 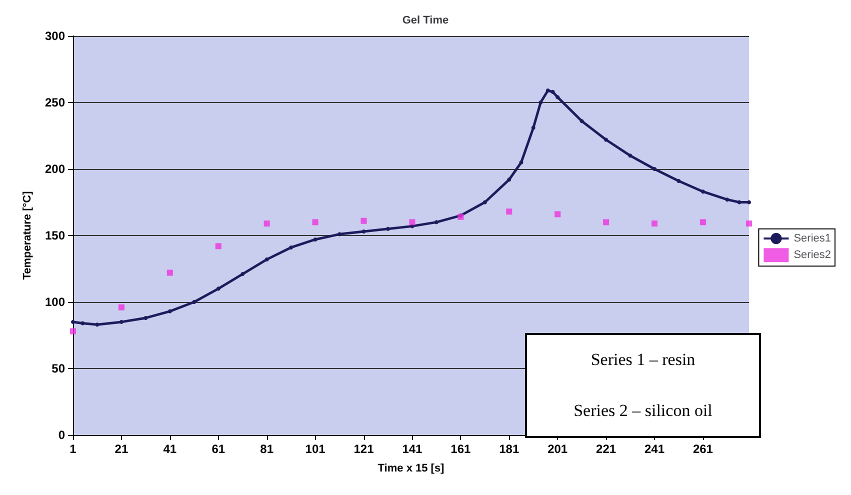 What do you see at coordinates (170, 449) in the screenshot?
I see `x-tick-label: 41` at bounding box center [170, 449].